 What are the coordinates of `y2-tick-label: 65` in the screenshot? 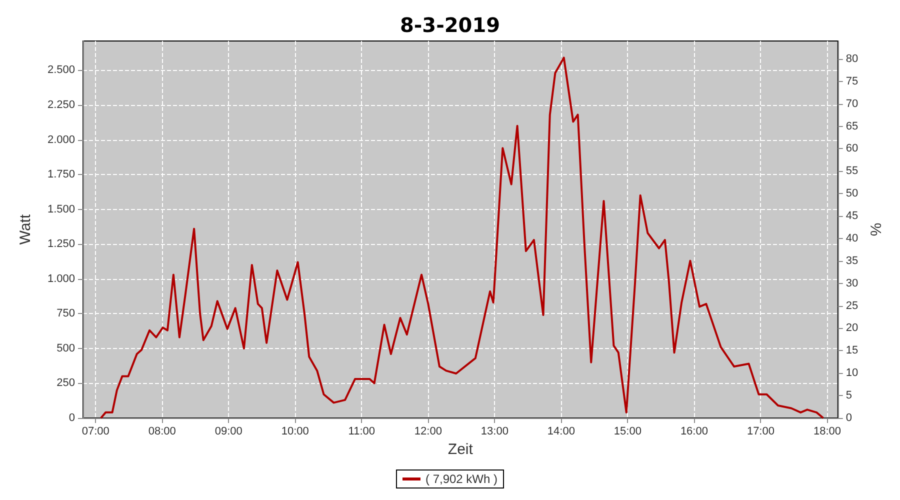 It's located at (852, 126).